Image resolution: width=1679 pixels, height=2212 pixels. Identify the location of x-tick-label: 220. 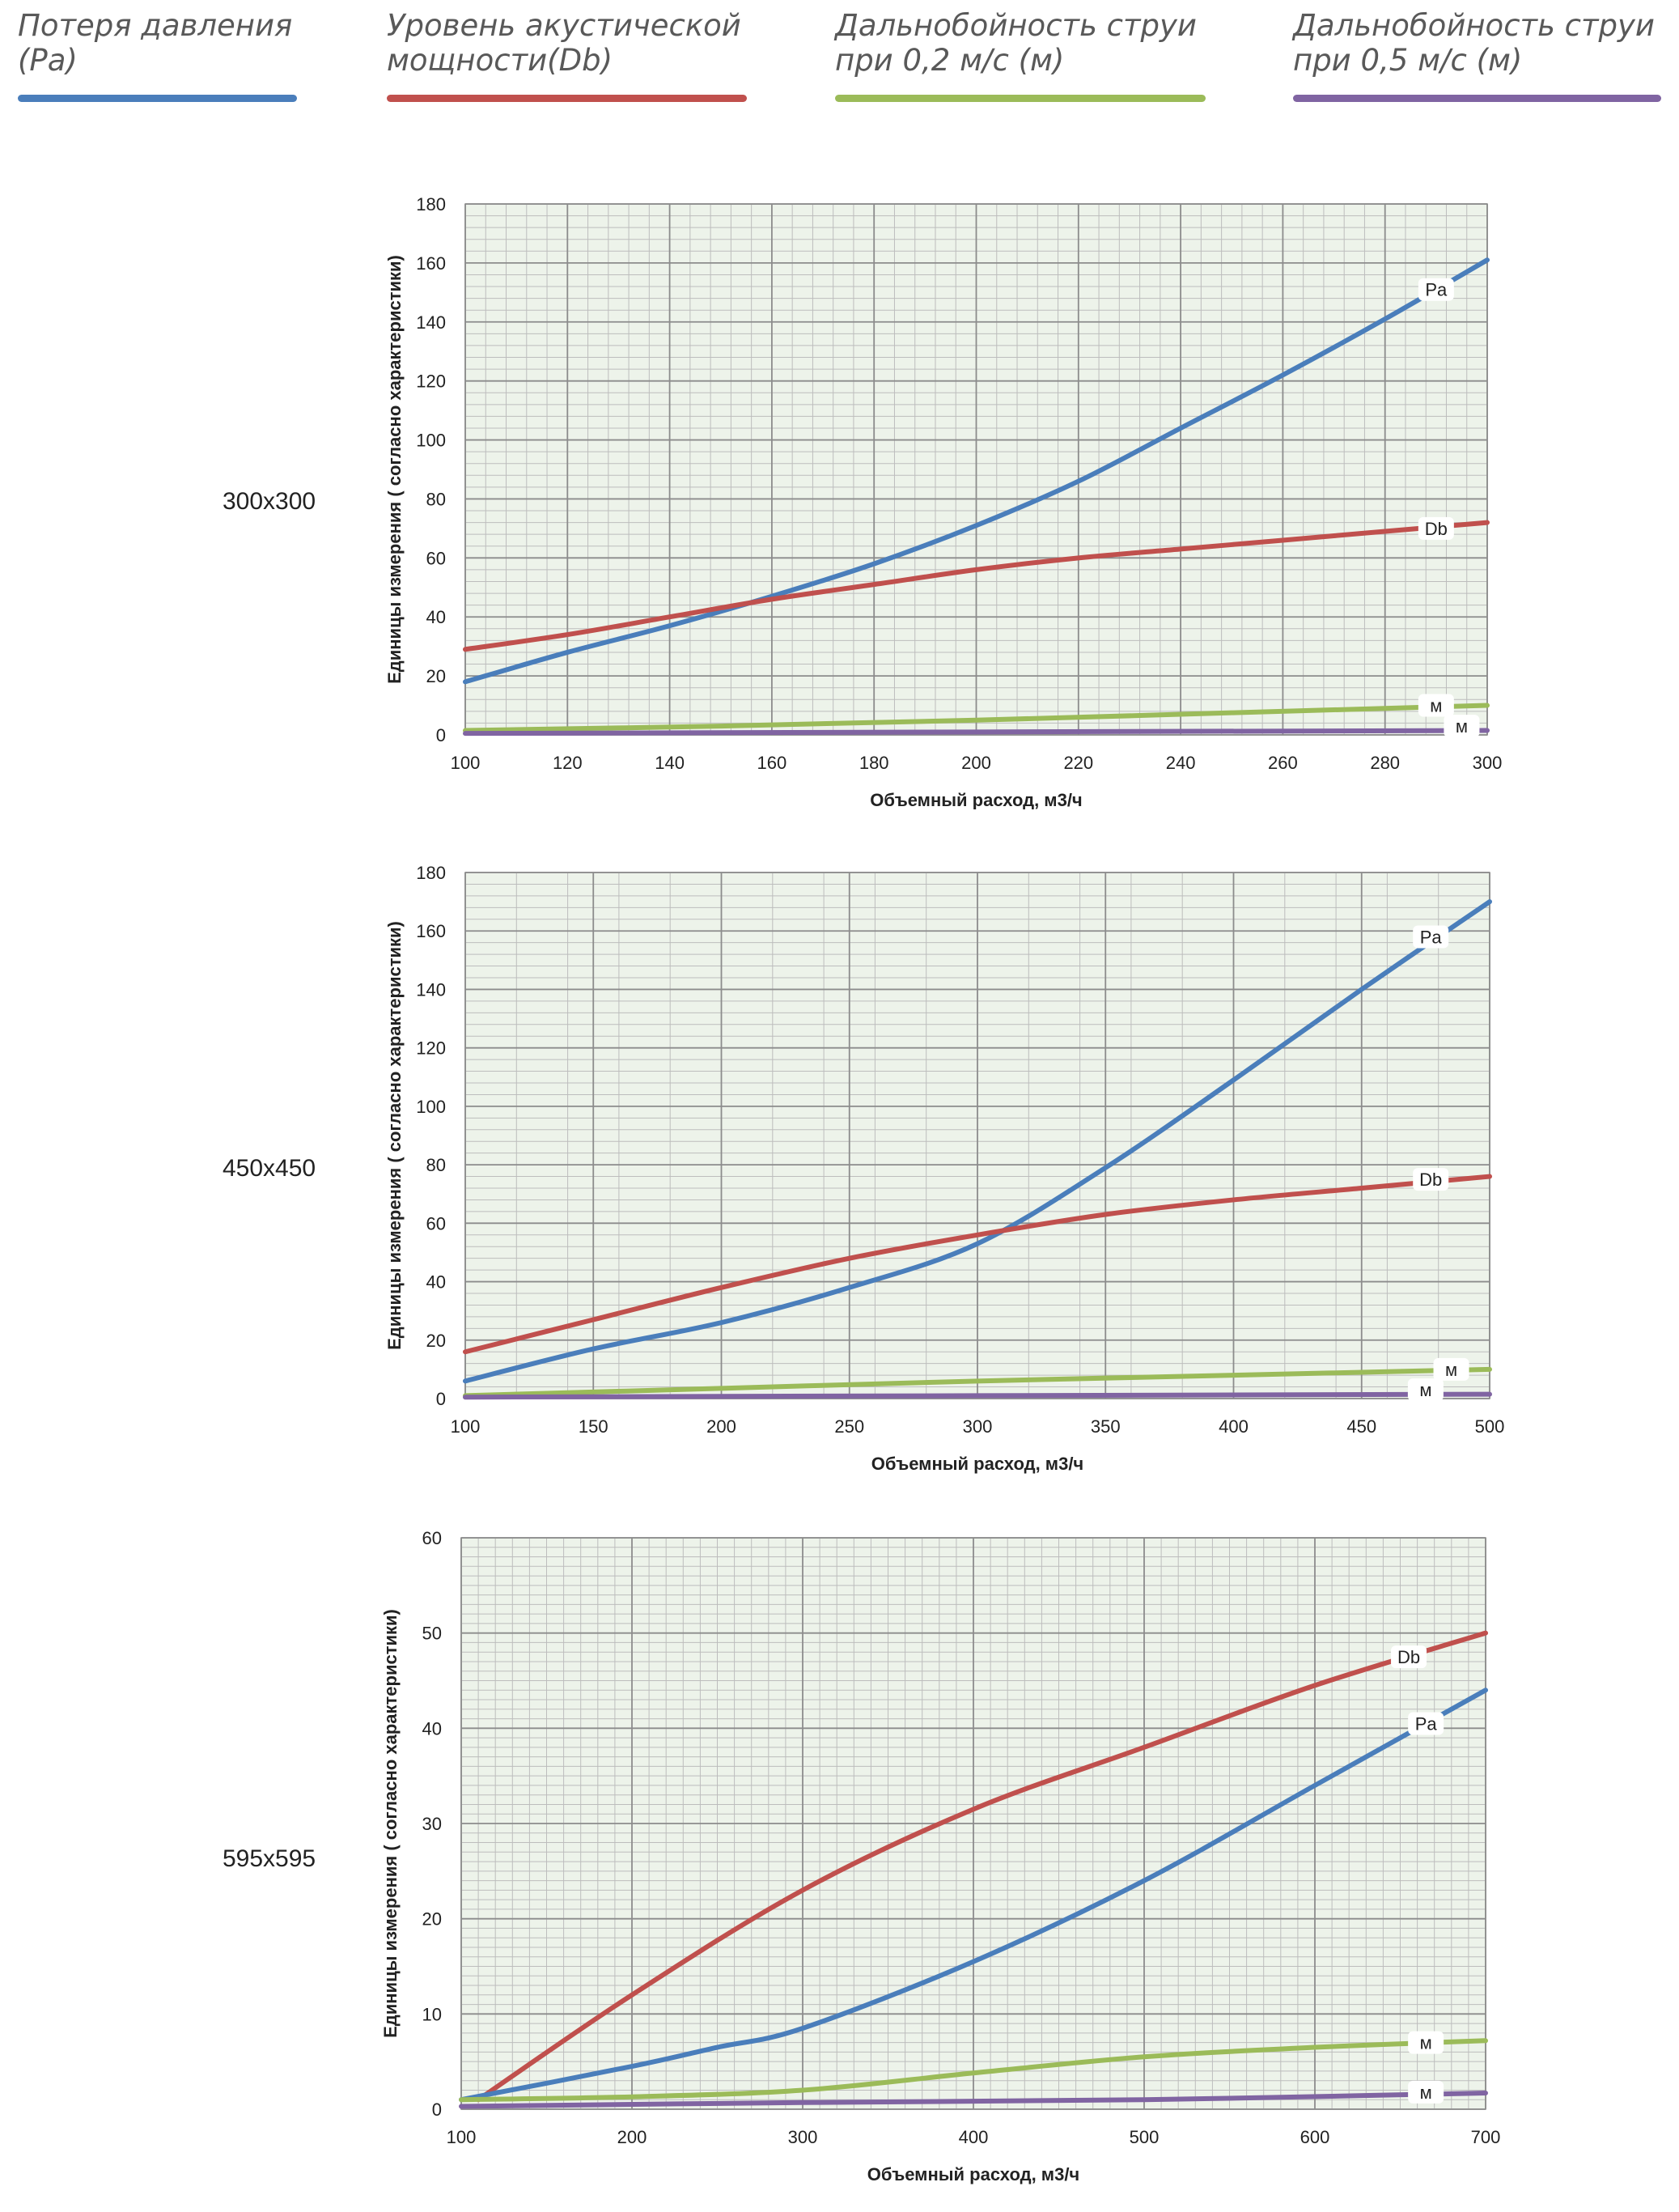
(1078, 763).